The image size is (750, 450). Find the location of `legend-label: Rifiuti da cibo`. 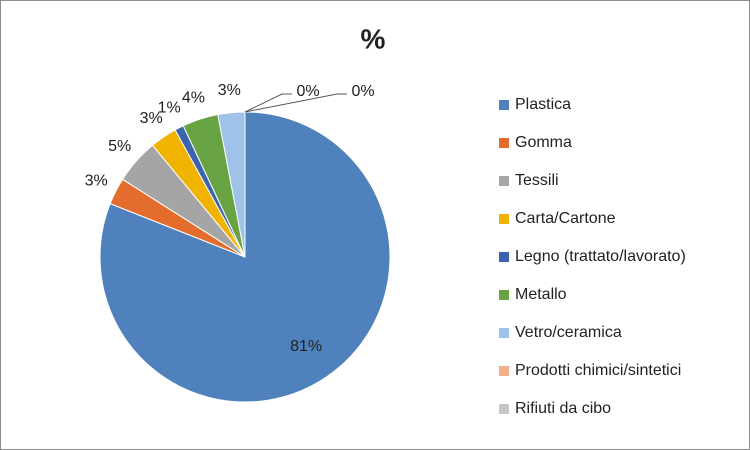

legend-label: Rifiuti da cibo is located at coordinates (563, 408).